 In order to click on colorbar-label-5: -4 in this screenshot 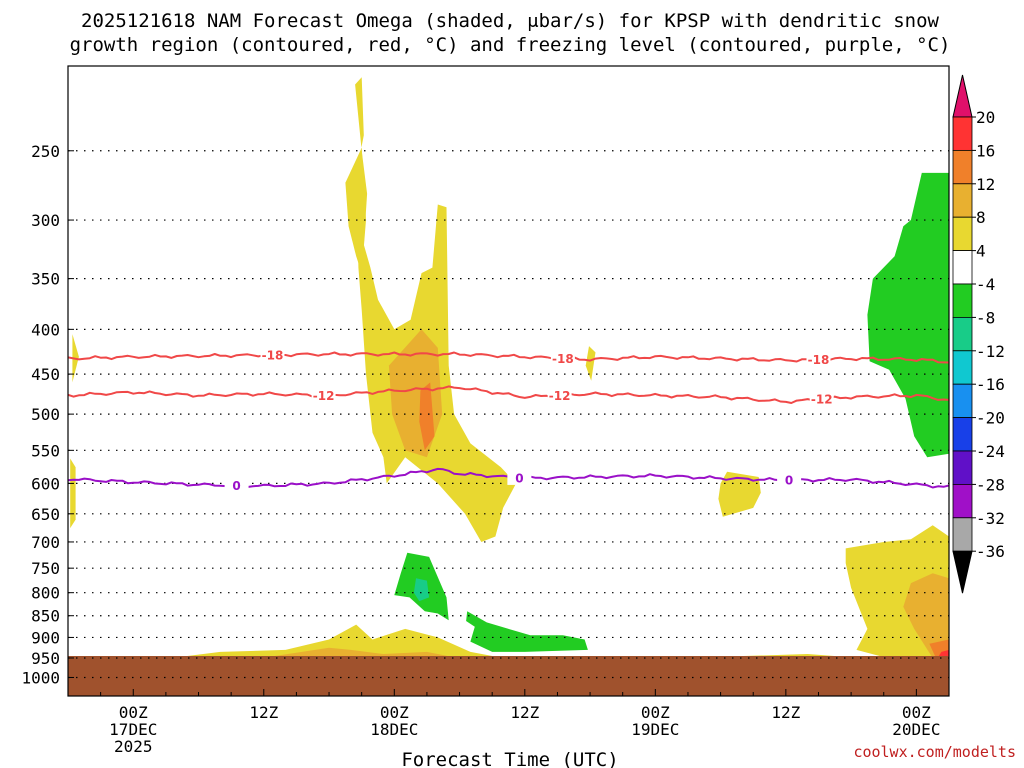, I will do `click(985, 284)`.